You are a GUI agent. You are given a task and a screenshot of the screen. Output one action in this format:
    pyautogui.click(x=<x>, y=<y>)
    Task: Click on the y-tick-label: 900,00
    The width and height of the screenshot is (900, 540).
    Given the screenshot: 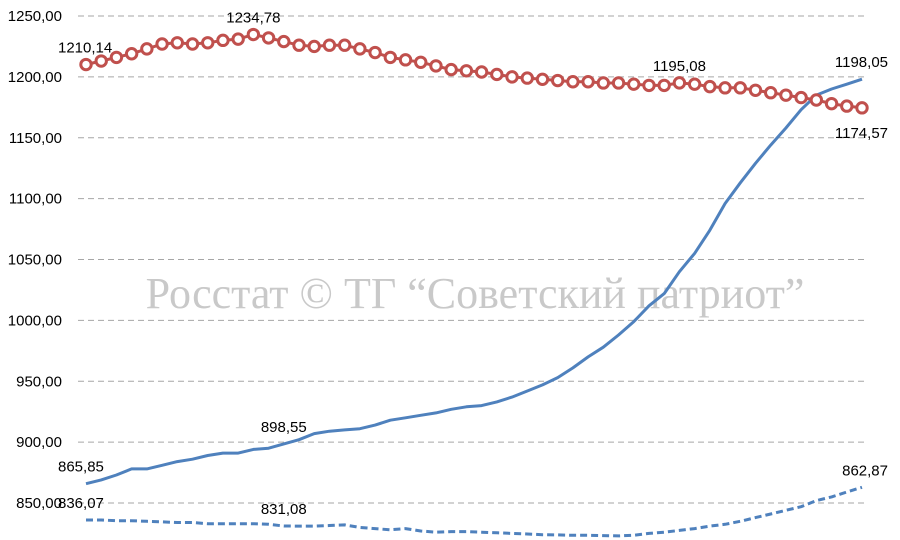 What is the action you would take?
    pyautogui.click(x=39, y=442)
    